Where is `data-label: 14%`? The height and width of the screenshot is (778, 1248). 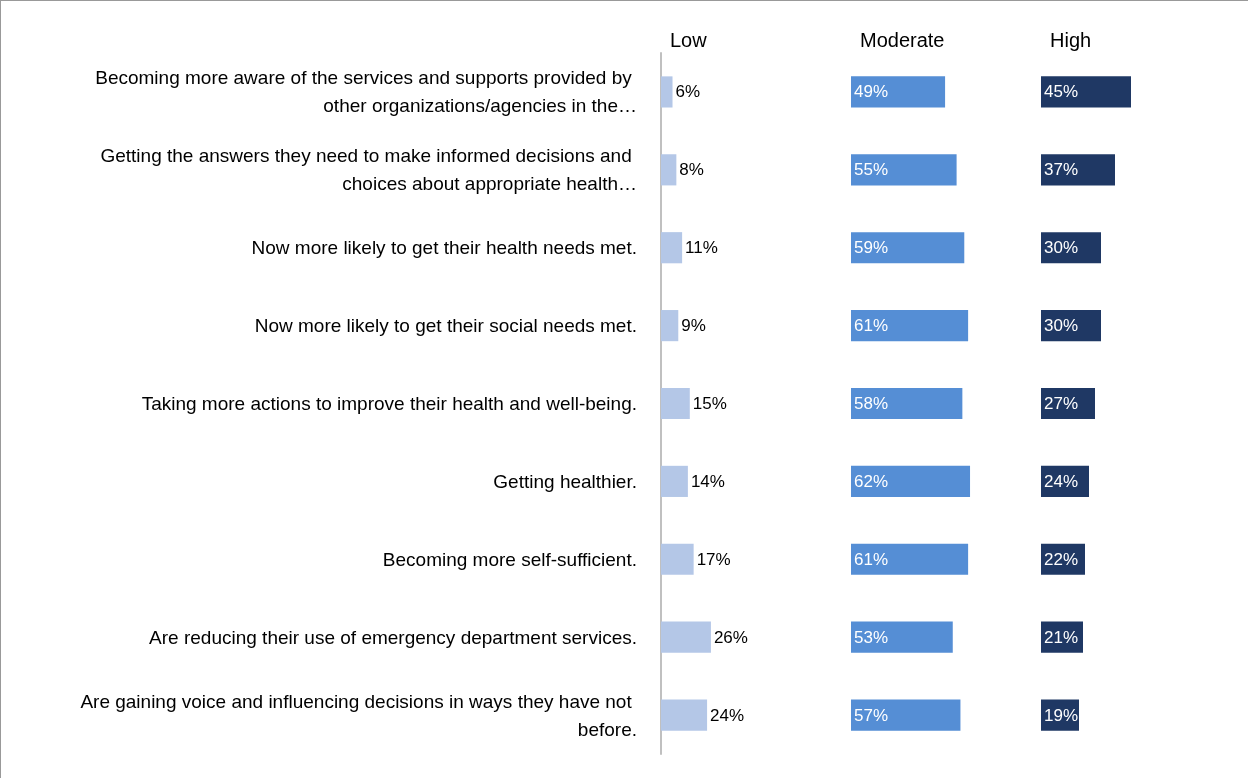 data-label: 14% is located at coordinates (707, 481).